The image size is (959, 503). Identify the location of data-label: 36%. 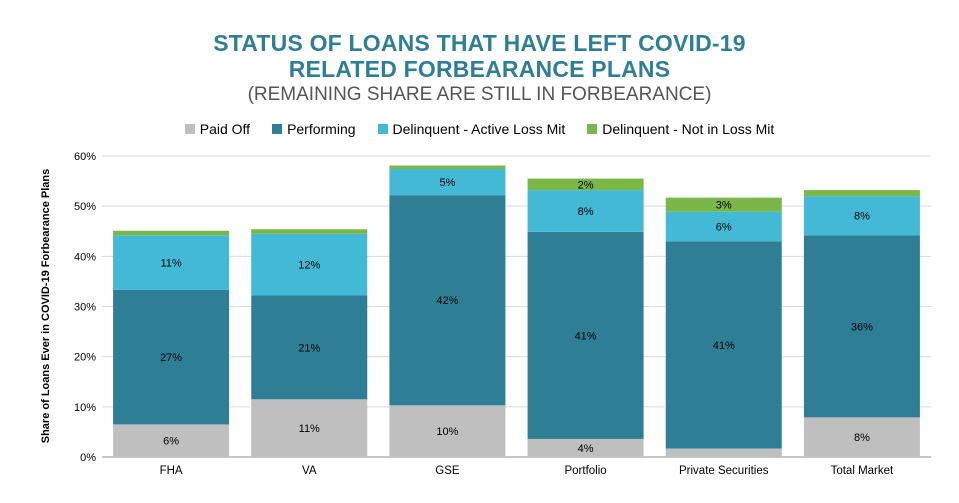
(862, 327).